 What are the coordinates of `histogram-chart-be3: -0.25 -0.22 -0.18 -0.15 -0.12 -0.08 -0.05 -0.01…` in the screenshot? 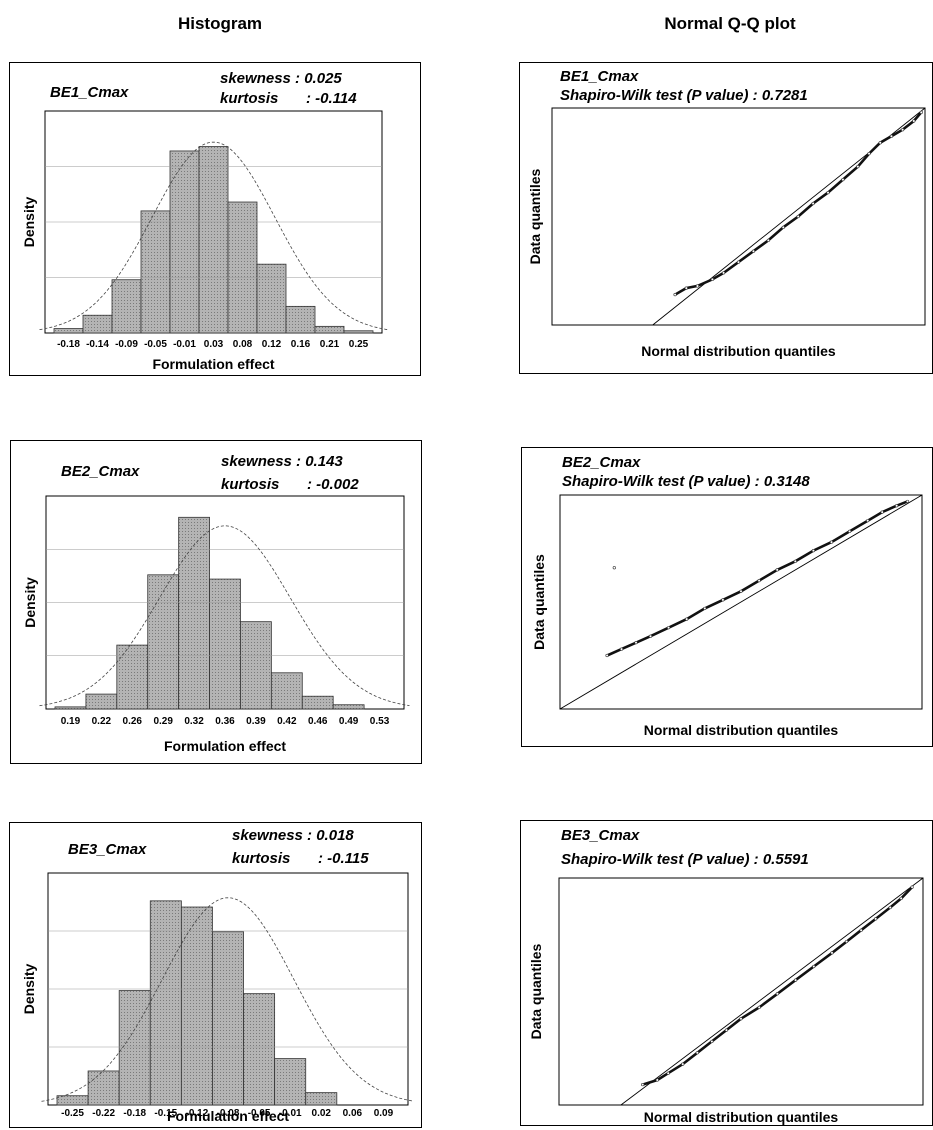 It's located at (217, 975).